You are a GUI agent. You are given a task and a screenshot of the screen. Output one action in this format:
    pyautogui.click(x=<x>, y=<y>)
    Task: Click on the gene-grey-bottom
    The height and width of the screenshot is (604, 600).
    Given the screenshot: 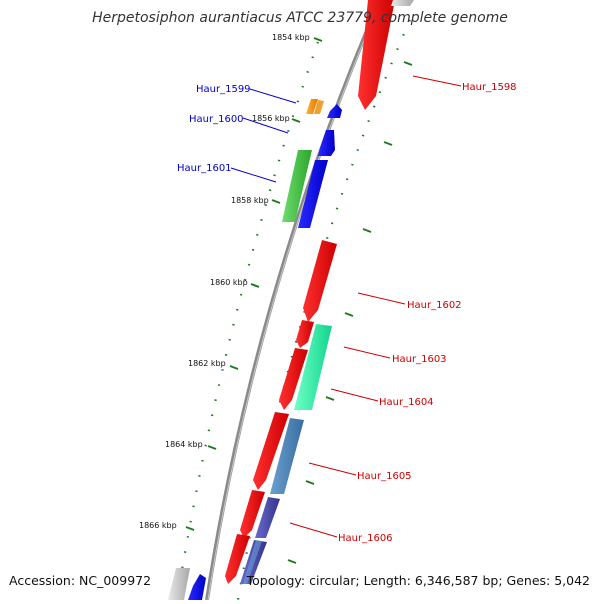 What is the action you would take?
    pyautogui.click(x=179, y=584)
    